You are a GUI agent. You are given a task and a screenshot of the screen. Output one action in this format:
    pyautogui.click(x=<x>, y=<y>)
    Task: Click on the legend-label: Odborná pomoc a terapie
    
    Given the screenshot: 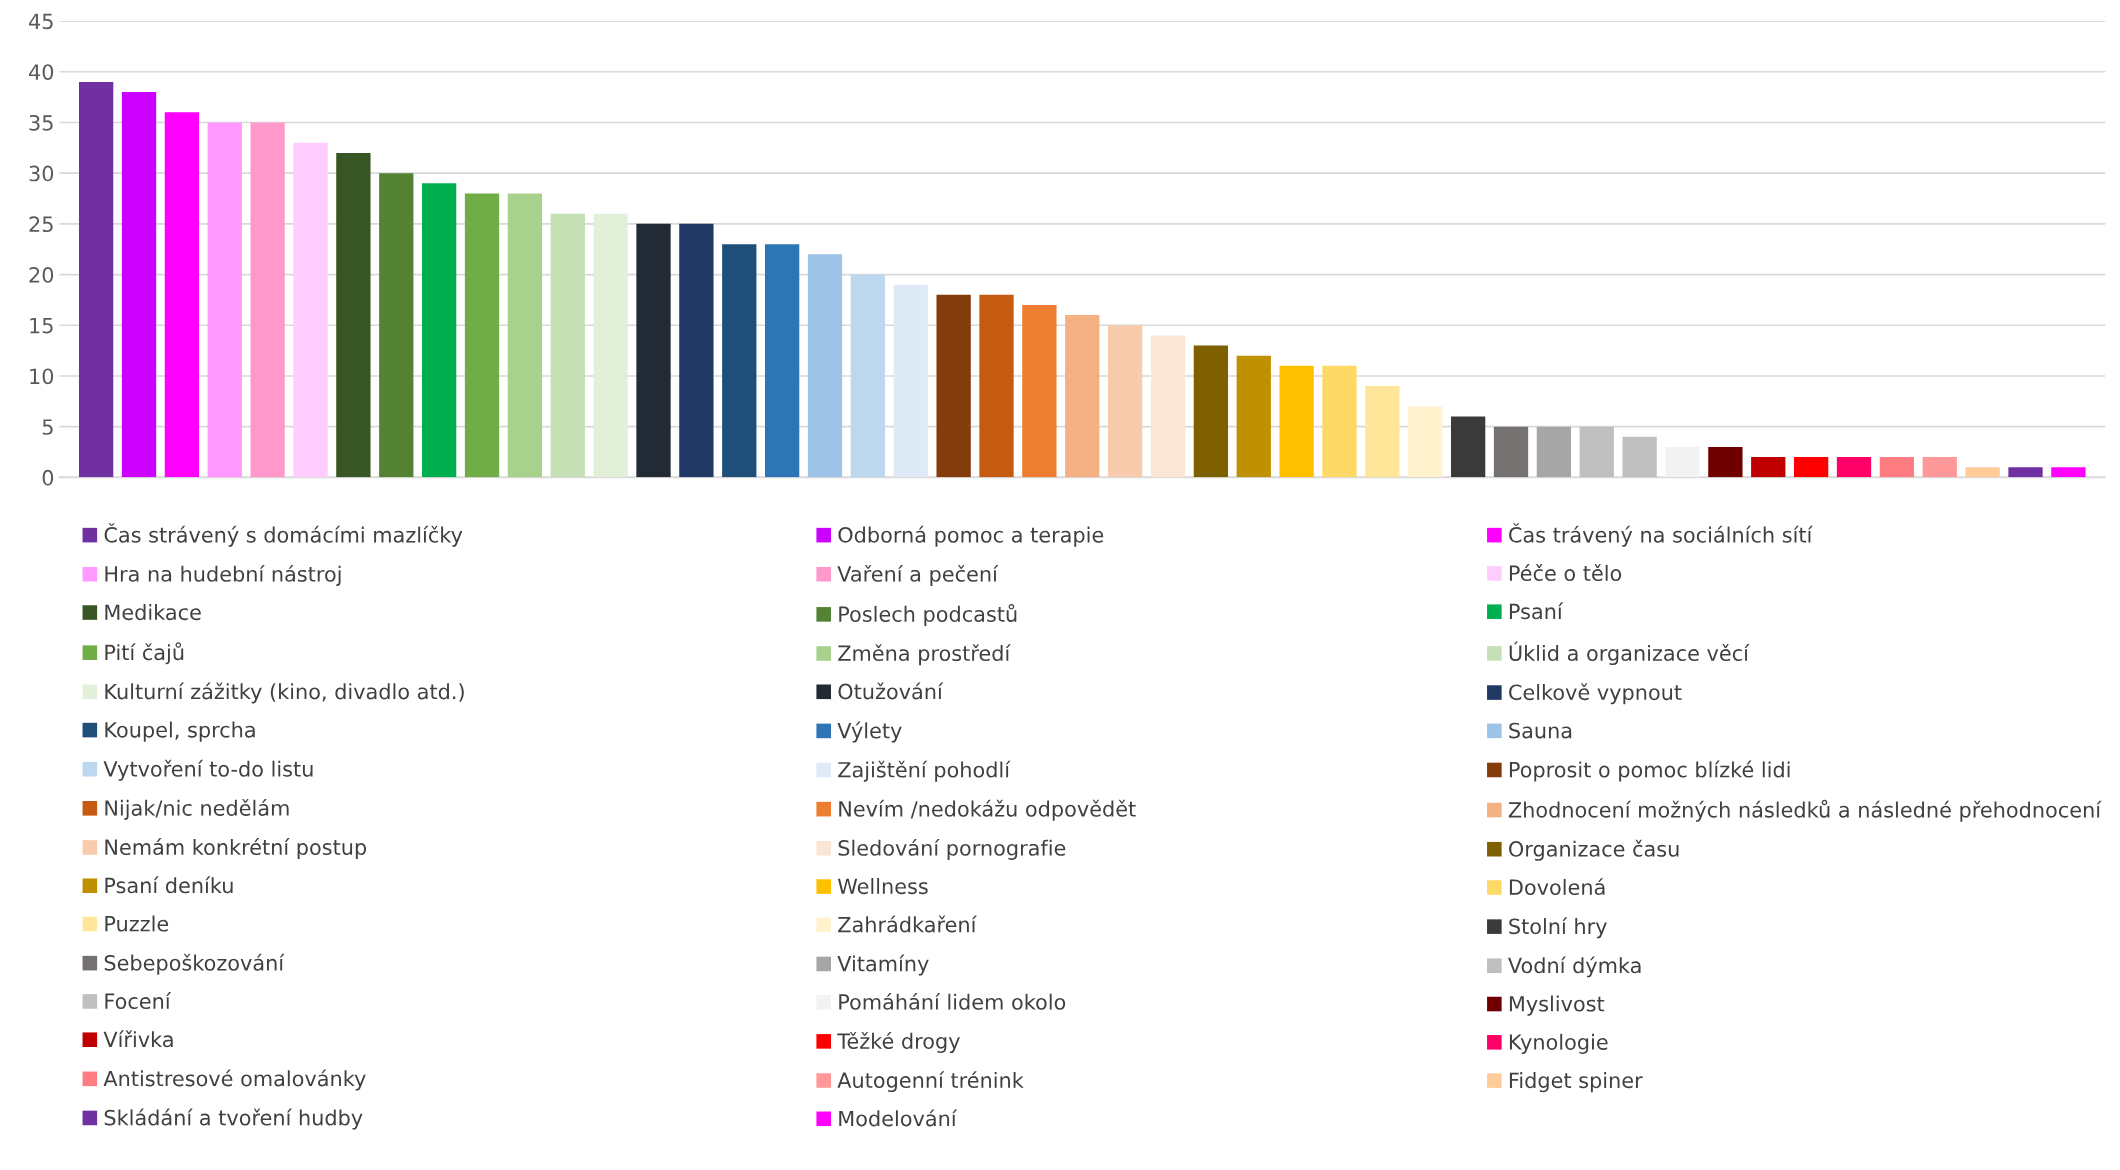 What is the action you would take?
    pyautogui.click(x=971, y=536)
    